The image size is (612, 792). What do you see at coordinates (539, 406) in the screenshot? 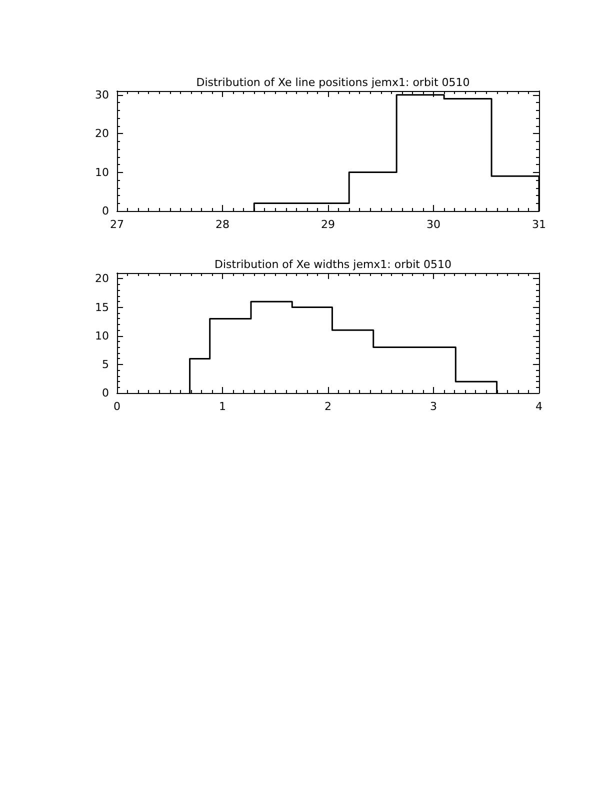
I see `x-tick-label: 4` at bounding box center [539, 406].